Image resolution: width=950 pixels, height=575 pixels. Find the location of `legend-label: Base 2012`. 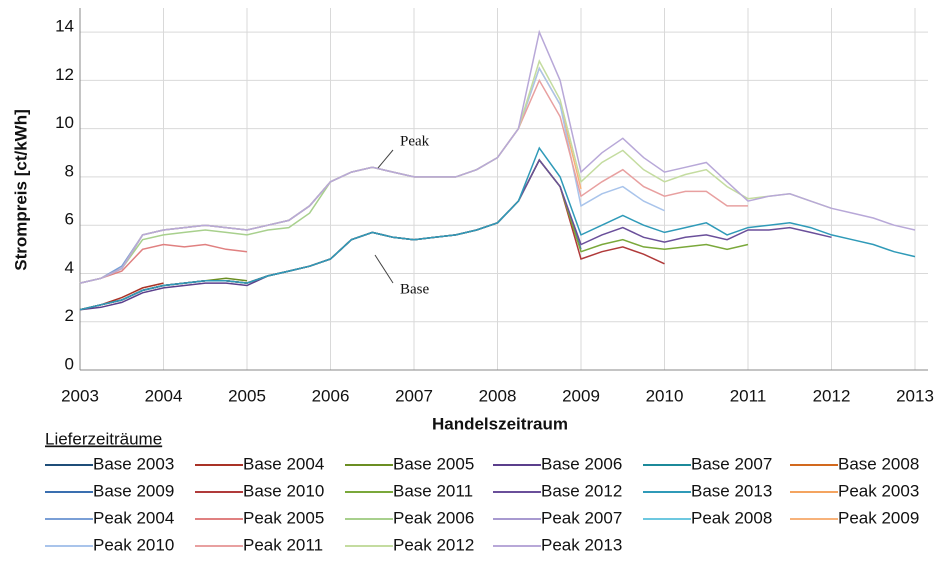

legend-label: Base 2012 is located at coordinates (581, 490).